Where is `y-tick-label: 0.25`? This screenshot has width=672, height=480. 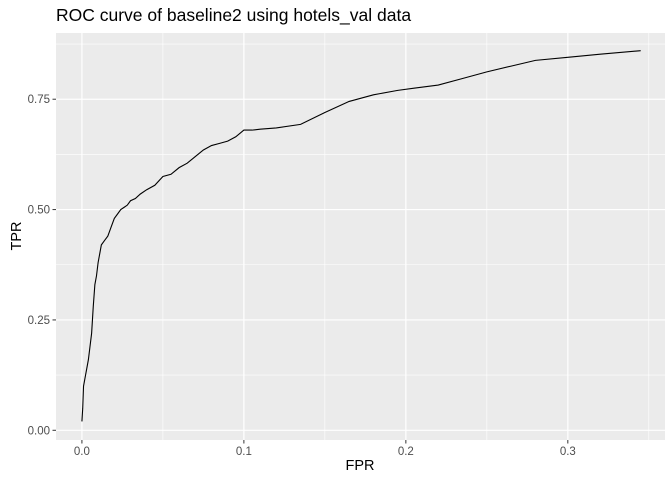
y-tick-label: 0.25 is located at coordinates (39, 321).